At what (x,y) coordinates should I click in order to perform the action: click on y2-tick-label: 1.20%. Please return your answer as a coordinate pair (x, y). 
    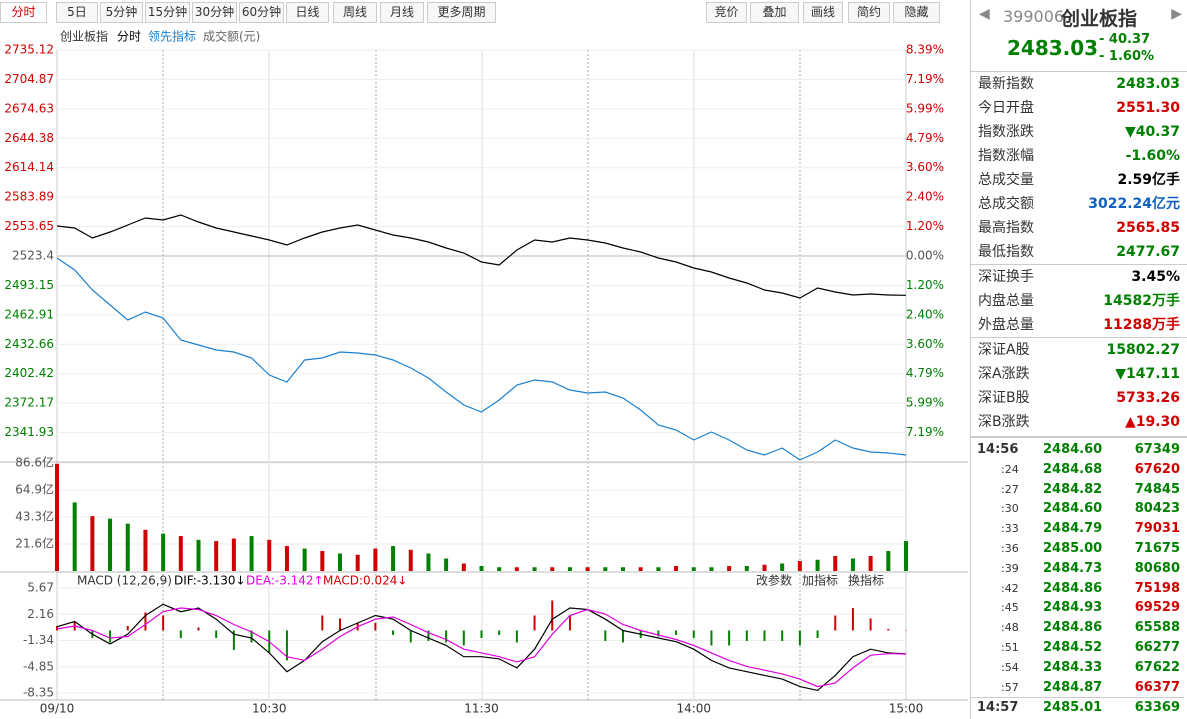
    Looking at the image, I should click on (925, 285).